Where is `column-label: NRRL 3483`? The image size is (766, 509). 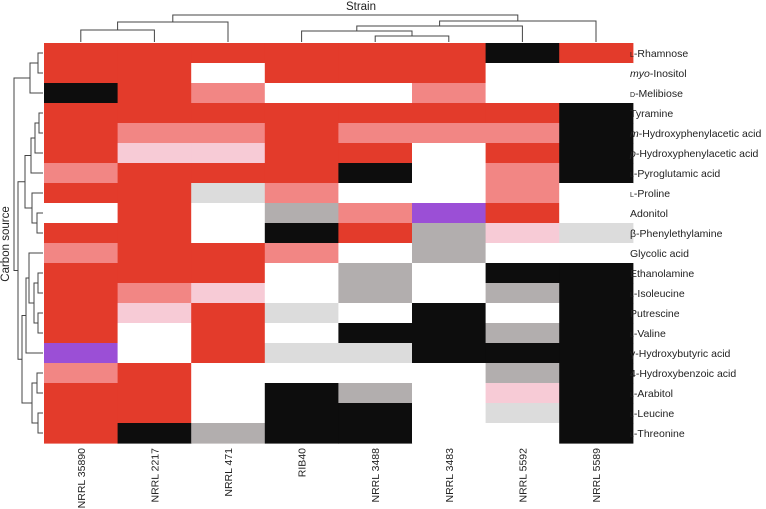 column-label: NRRL 3483 is located at coordinates (450, 475).